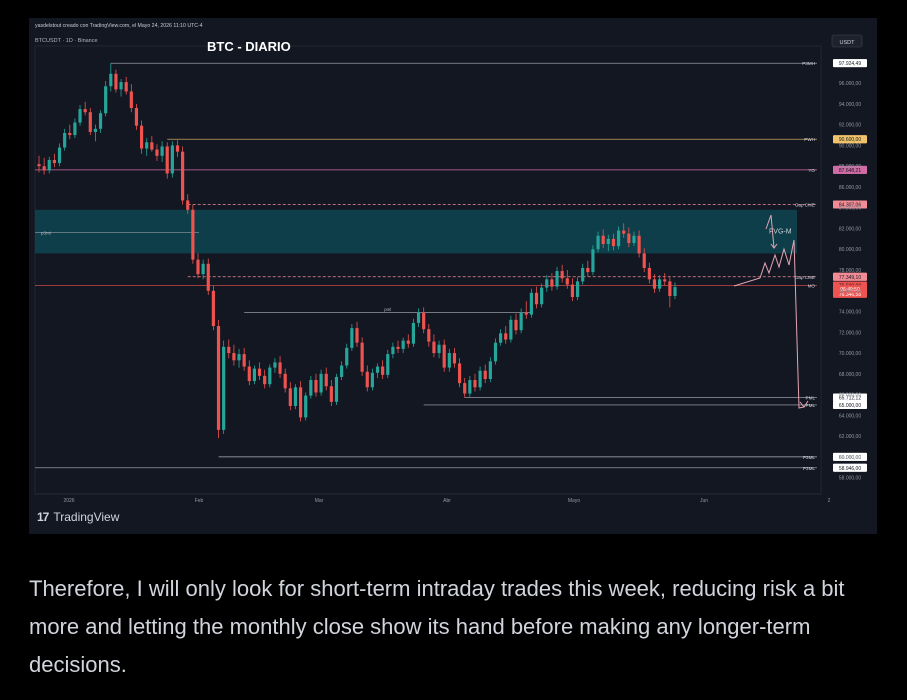 The image size is (907, 700). I want to click on tradingview-logo: 17 TradingView, so click(78, 517).